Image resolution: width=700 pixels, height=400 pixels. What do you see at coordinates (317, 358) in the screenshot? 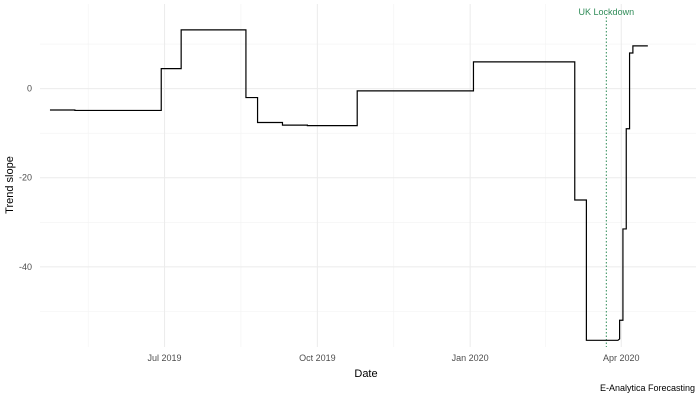
I see `x-tick-label: Oct 2019` at bounding box center [317, 358].